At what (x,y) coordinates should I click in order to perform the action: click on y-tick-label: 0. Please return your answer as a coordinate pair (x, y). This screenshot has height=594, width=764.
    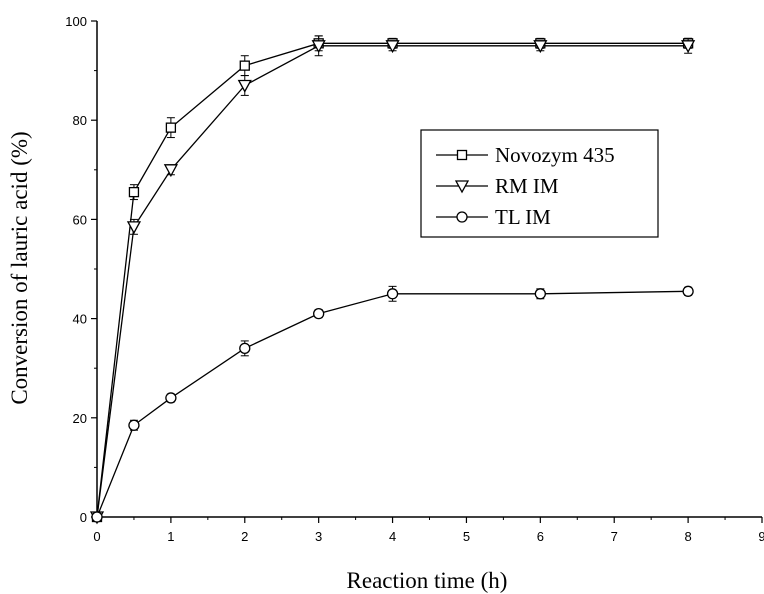
    Looking at the image, I should click on (83, 517).